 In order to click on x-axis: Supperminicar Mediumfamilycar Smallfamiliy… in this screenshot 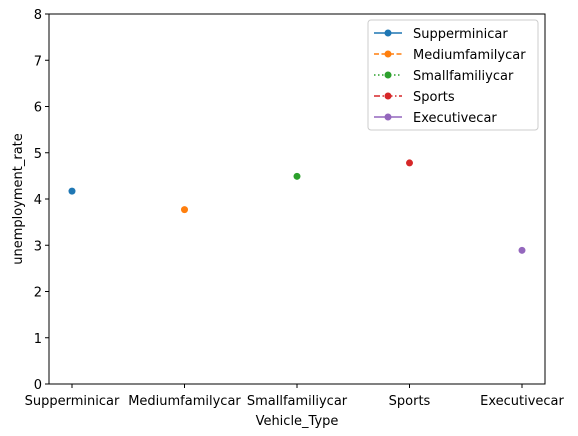, I will do `click(295, 396)`.